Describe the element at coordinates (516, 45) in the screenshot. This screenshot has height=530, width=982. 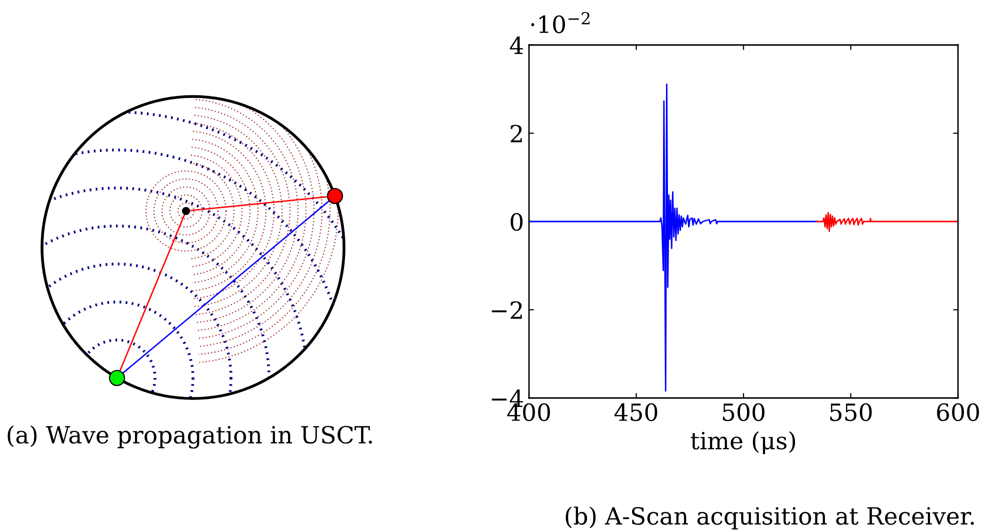
I see `y-tick-label: 4` at that location.